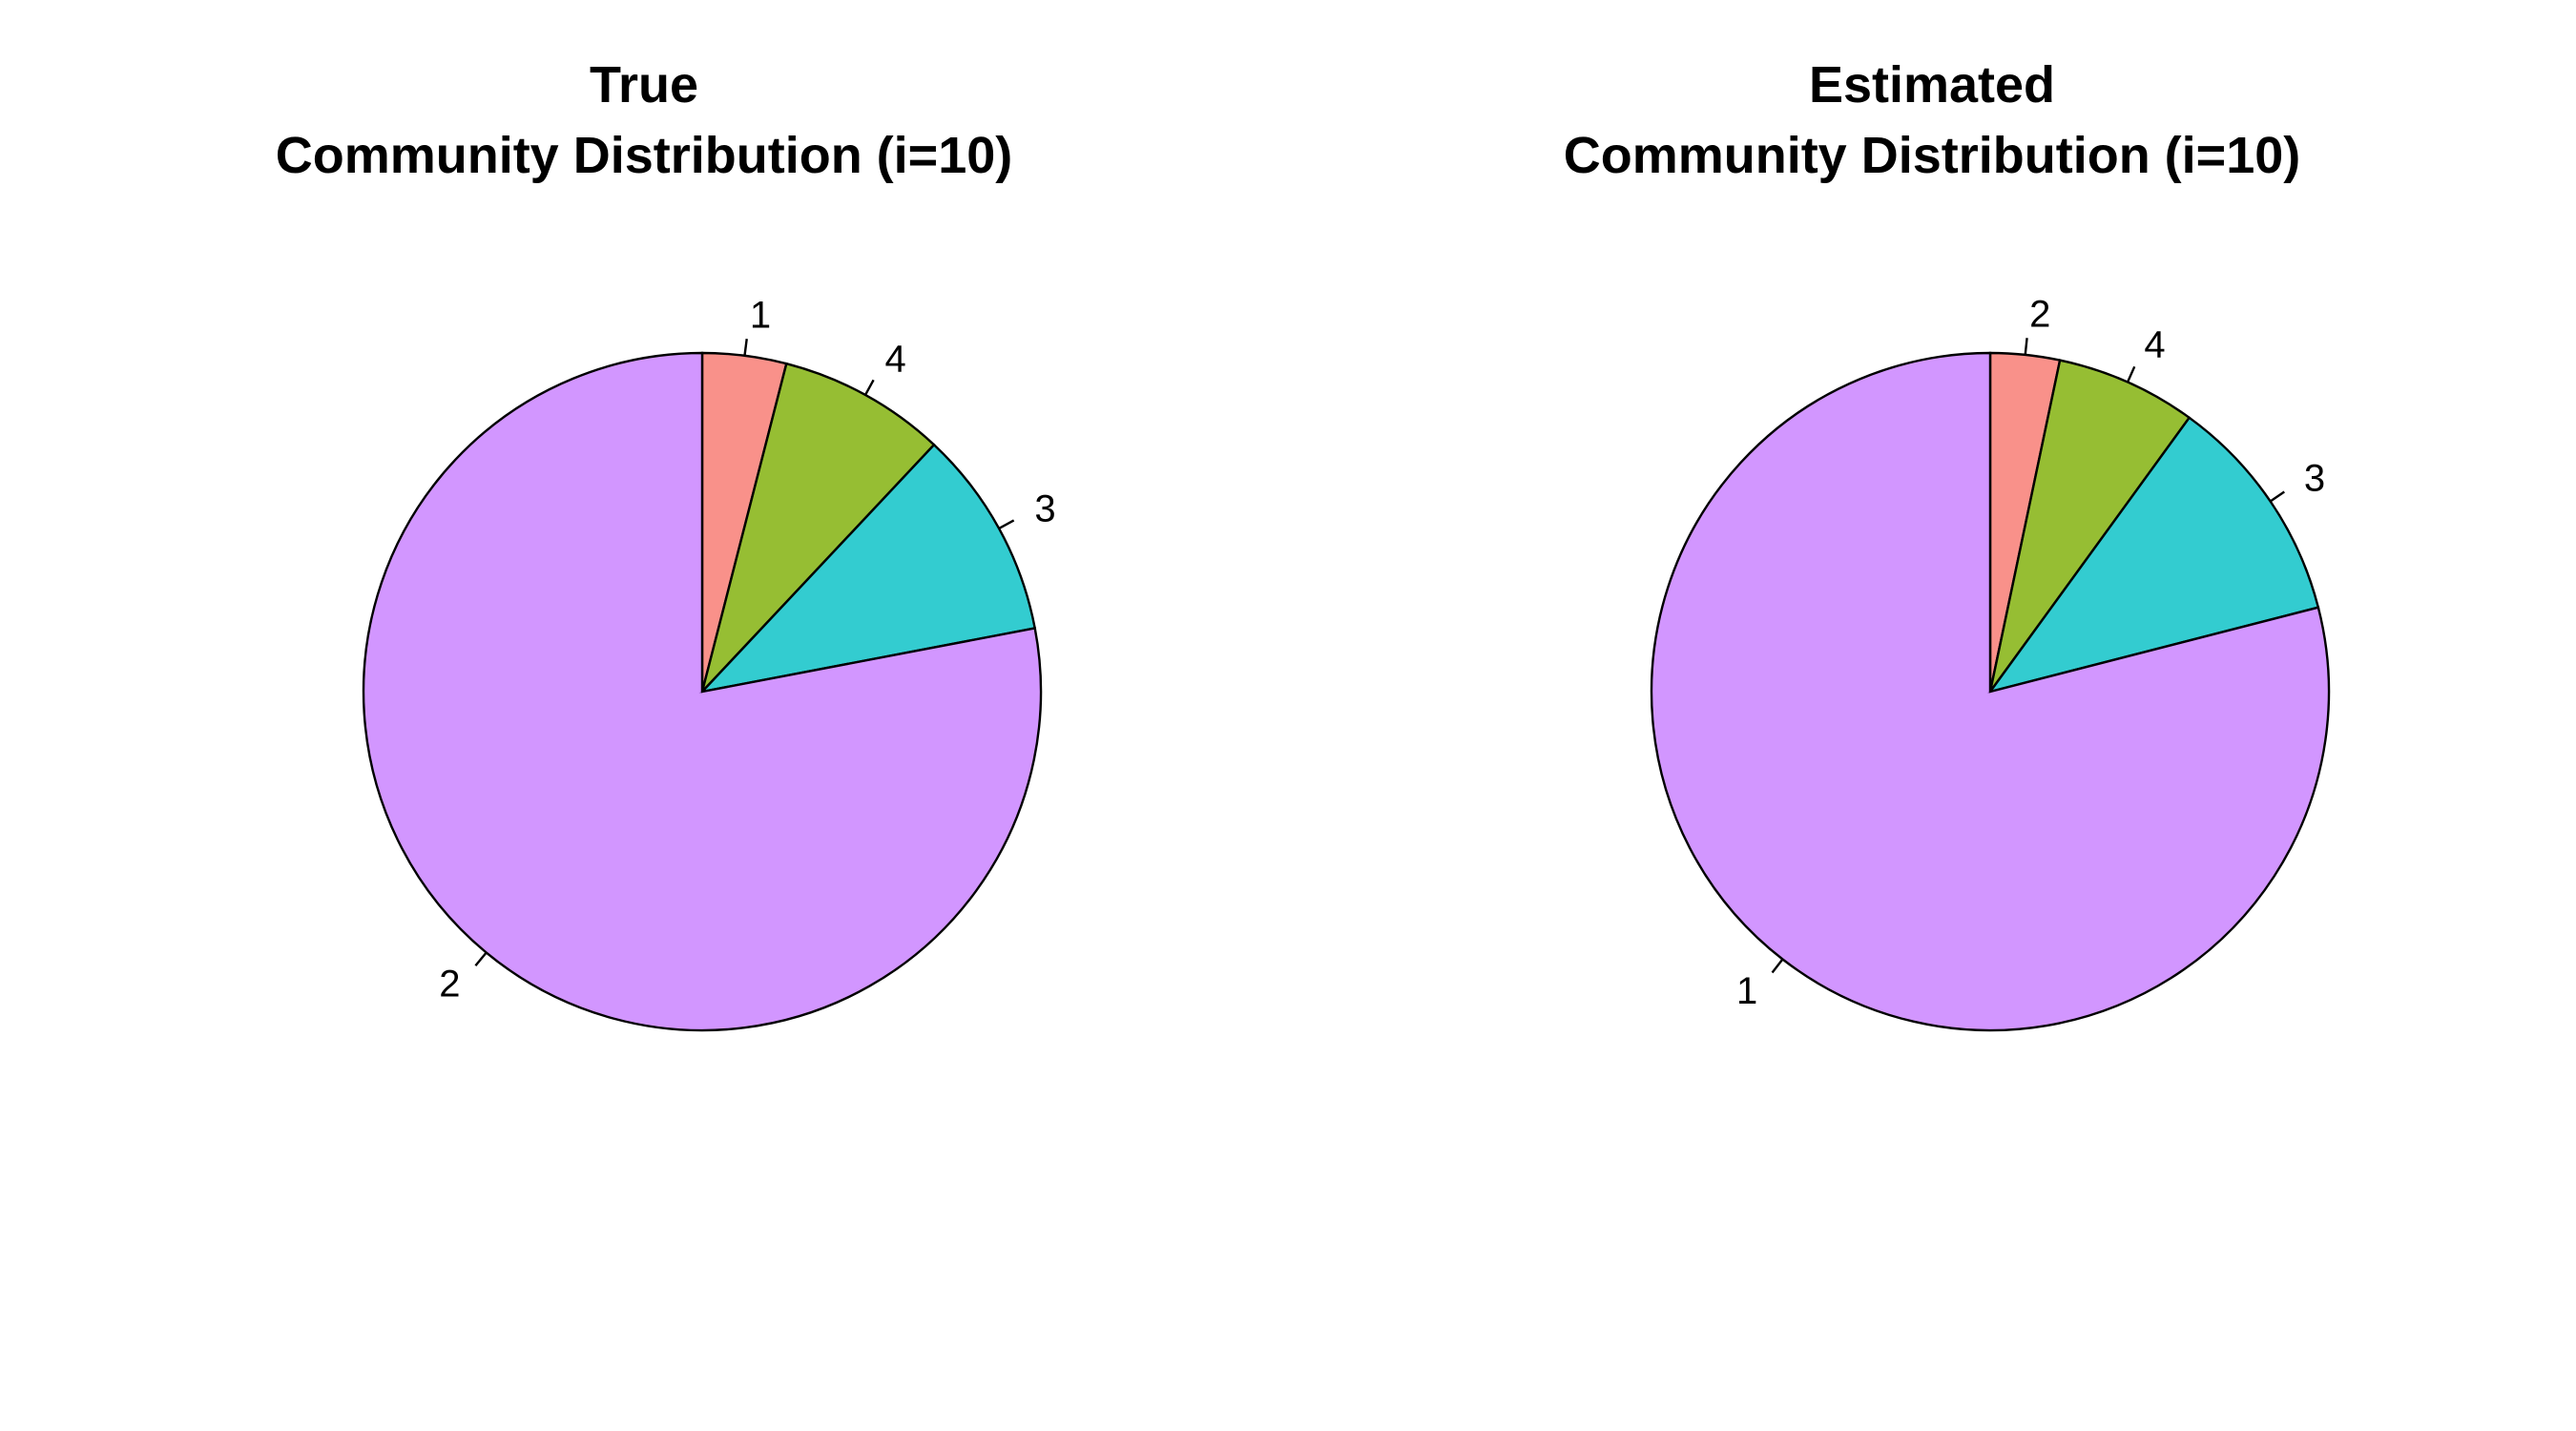  Describe the element at coordinates (1932, 85) in the screenshot. I see `chart-title-line-1: Estimated` at that location.